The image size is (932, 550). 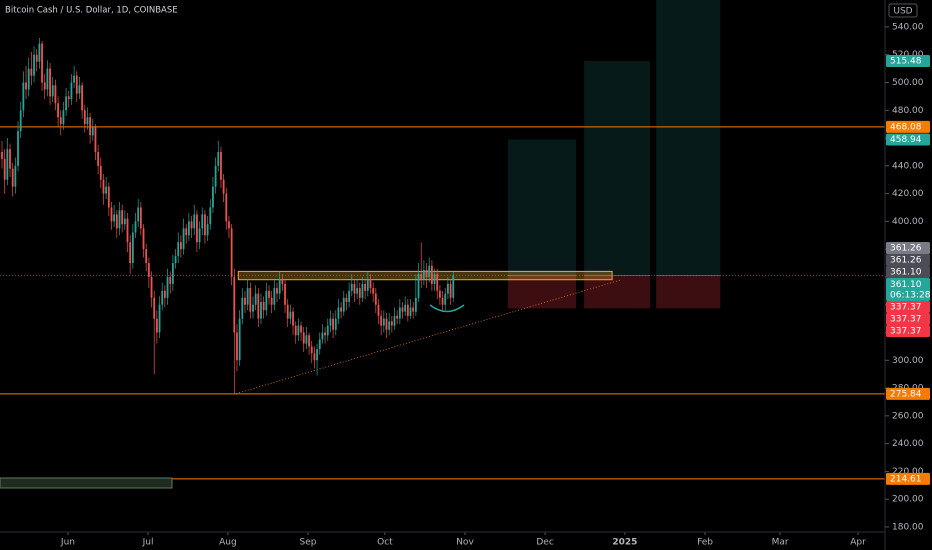 What do you see at coordinates (906, 248) in the screenshot?
I see `price-label: 361.26` at bounding box center [906, 248].